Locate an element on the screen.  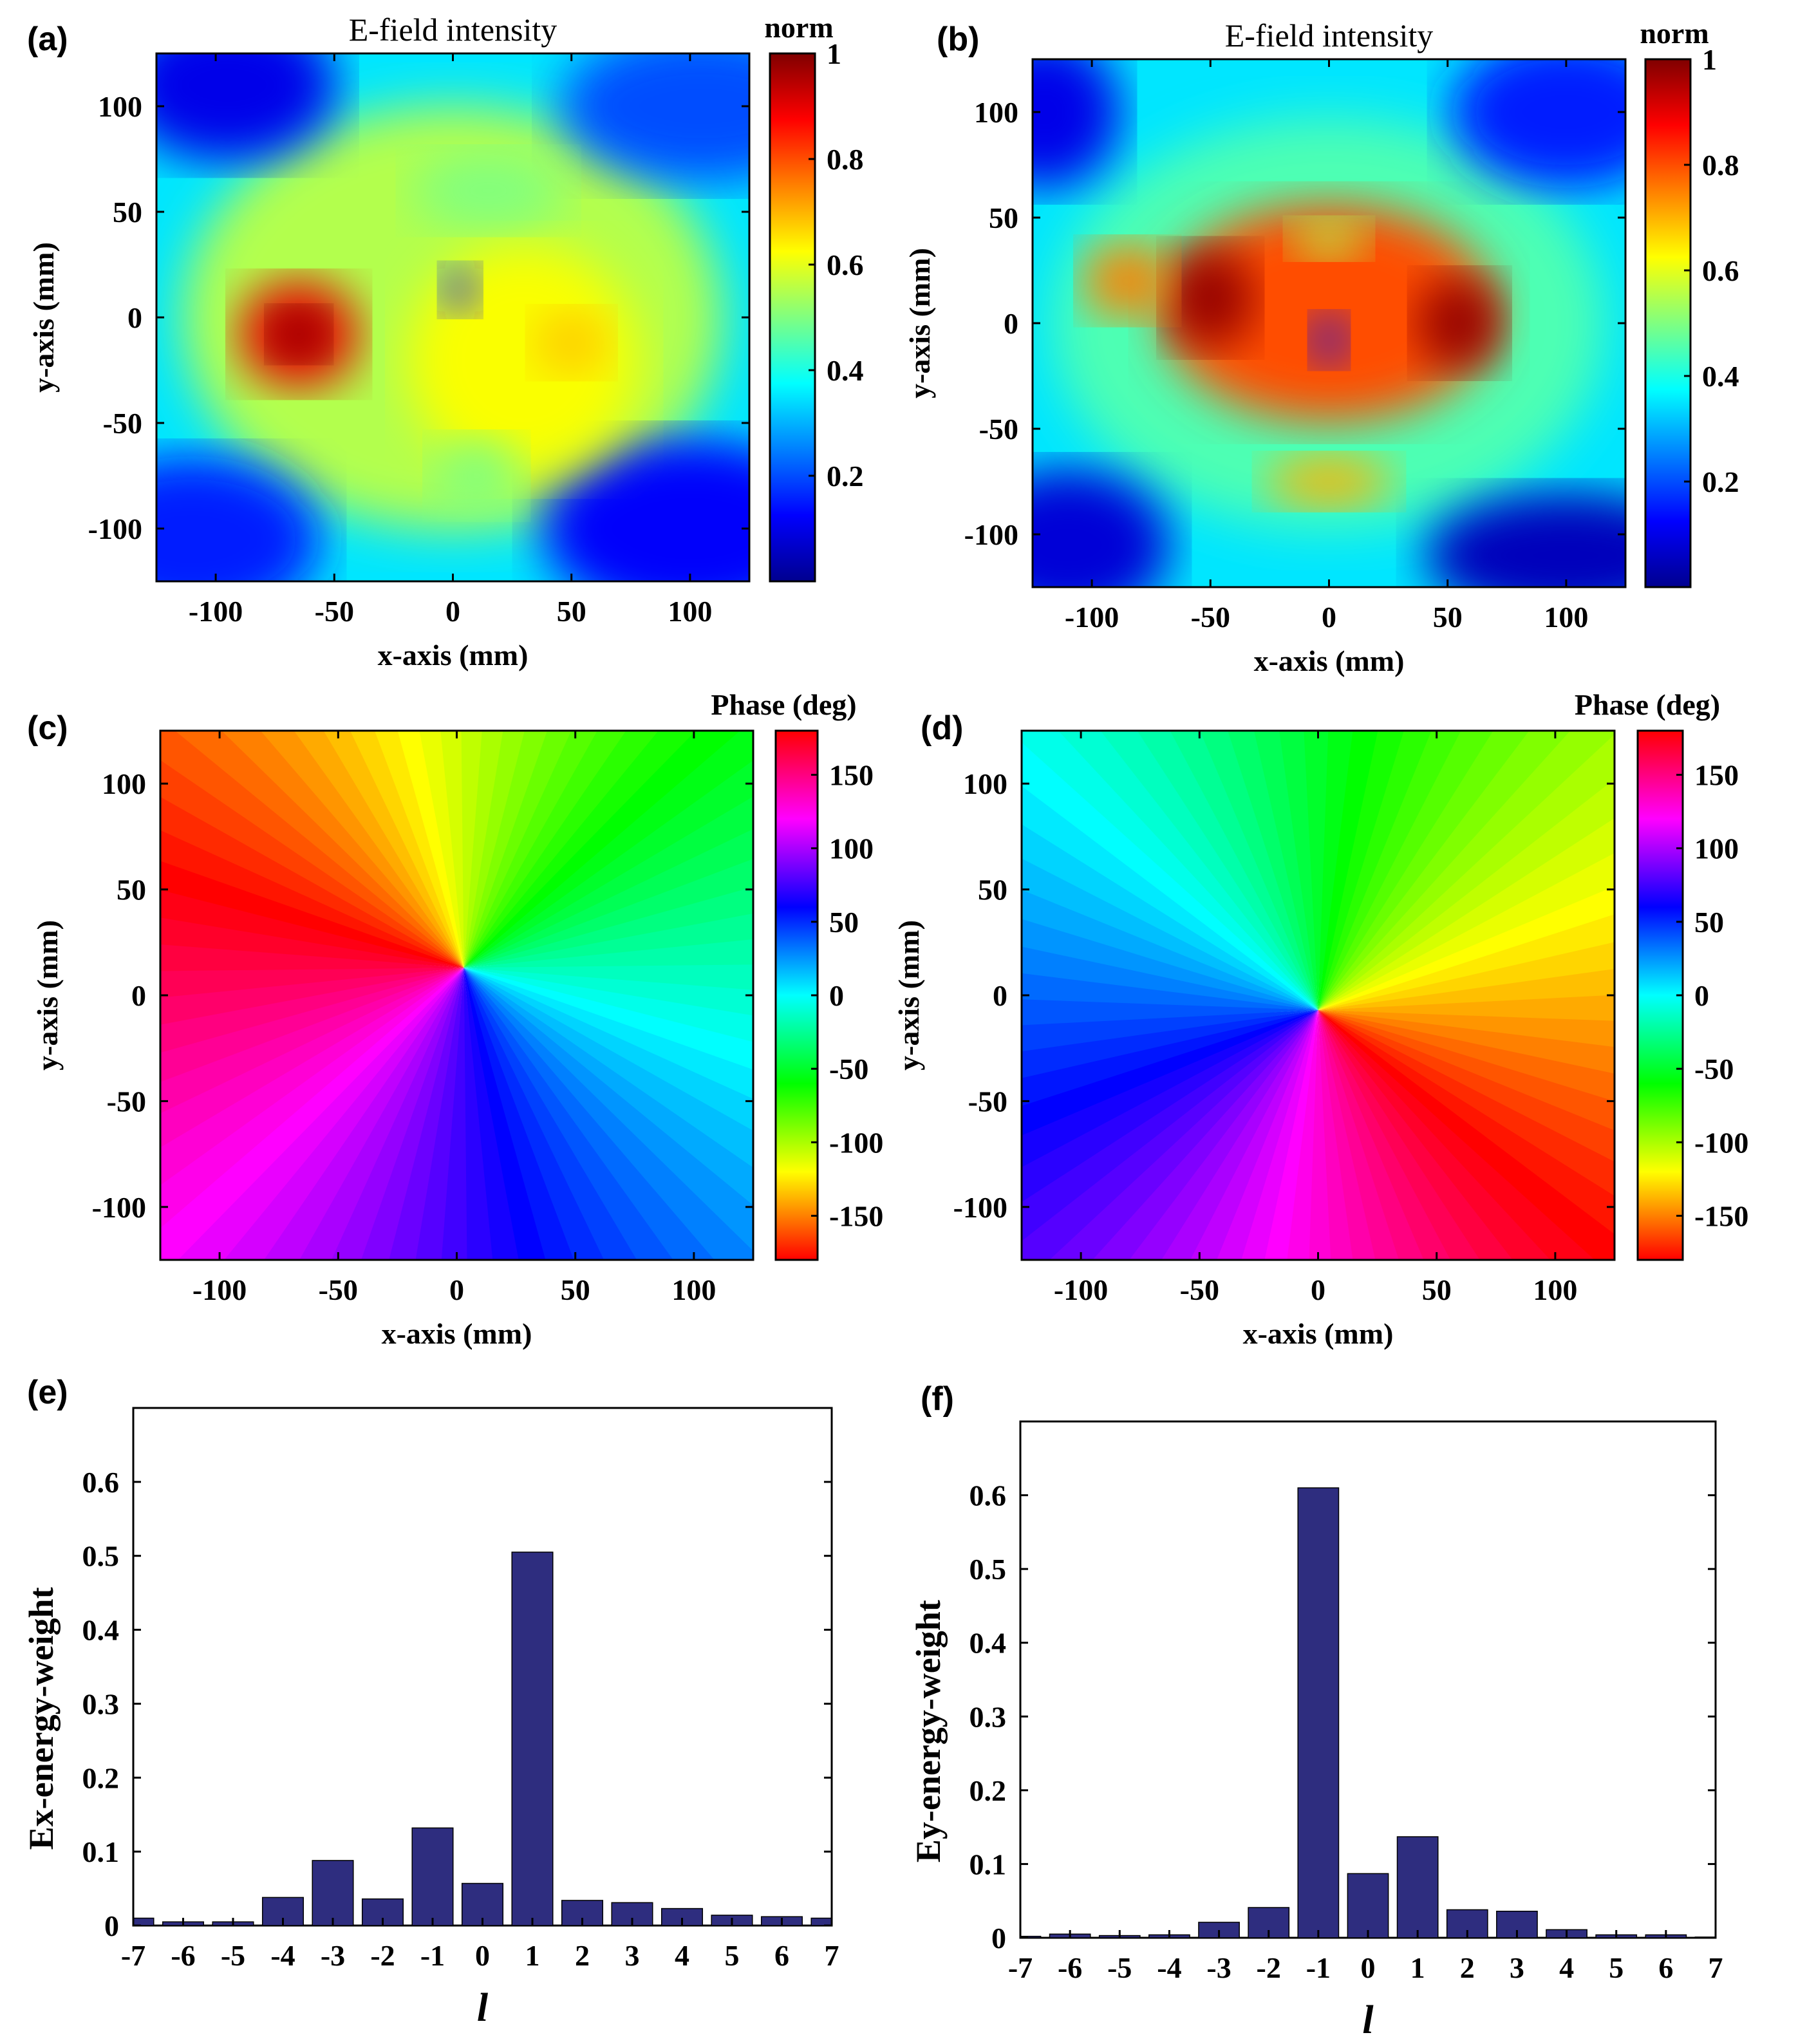
y-tick-label: 0.2 is located at coordinates (988, 1791).